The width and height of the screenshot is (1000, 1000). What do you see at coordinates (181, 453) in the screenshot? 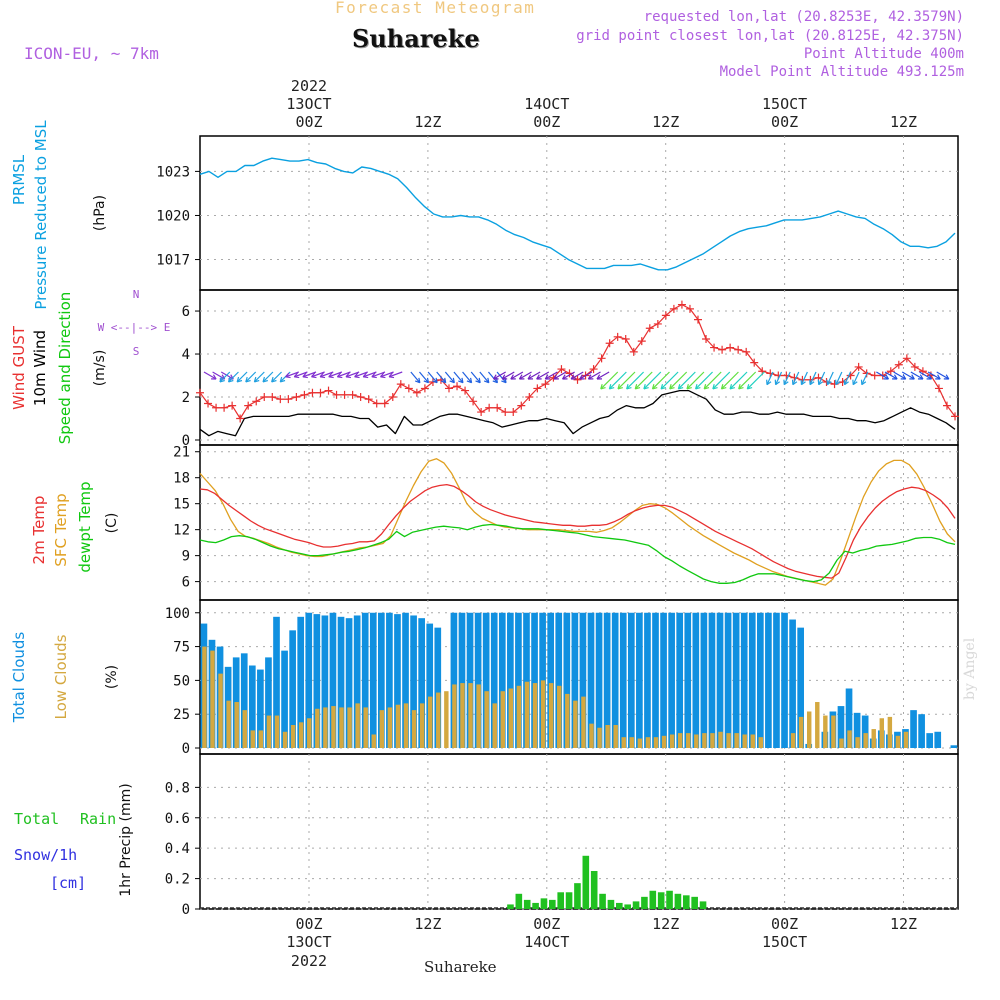
I see `y-tick-label: 21` at bounding box center [181, 453].